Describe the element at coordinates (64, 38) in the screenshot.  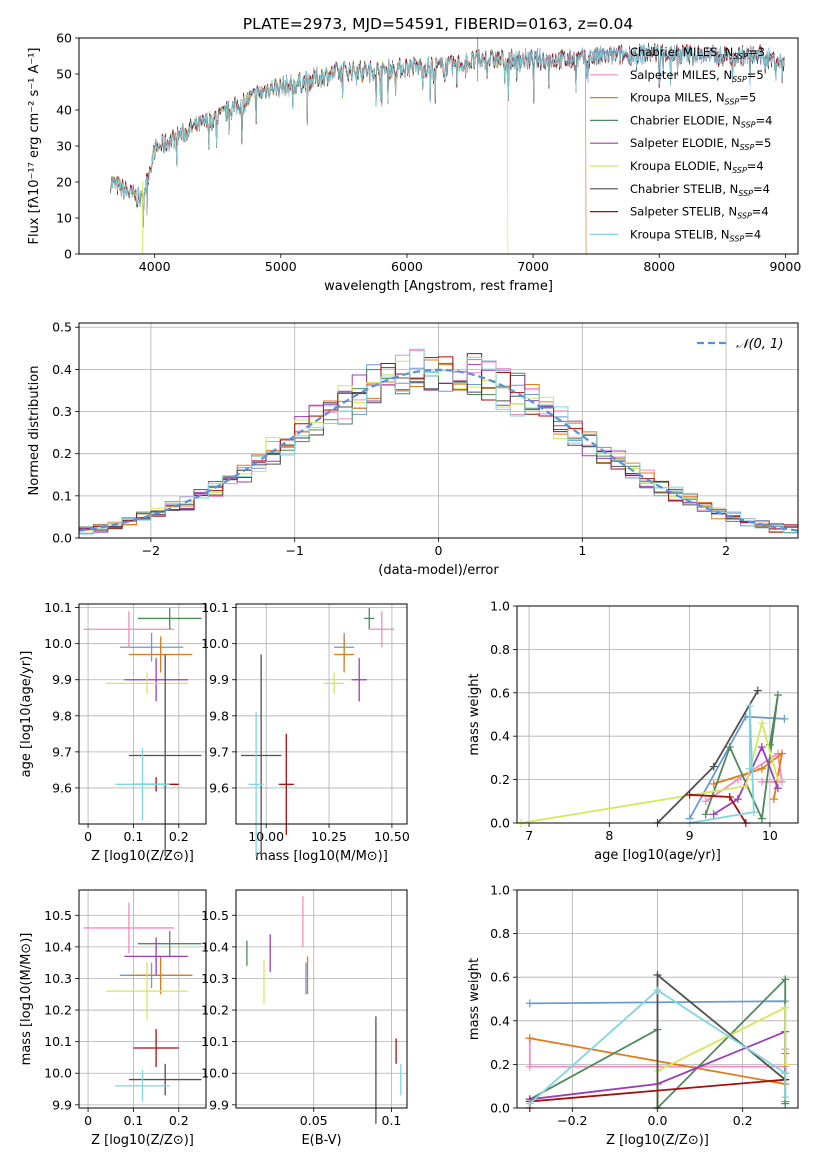
I see `y-tick-label: 60` at that location.